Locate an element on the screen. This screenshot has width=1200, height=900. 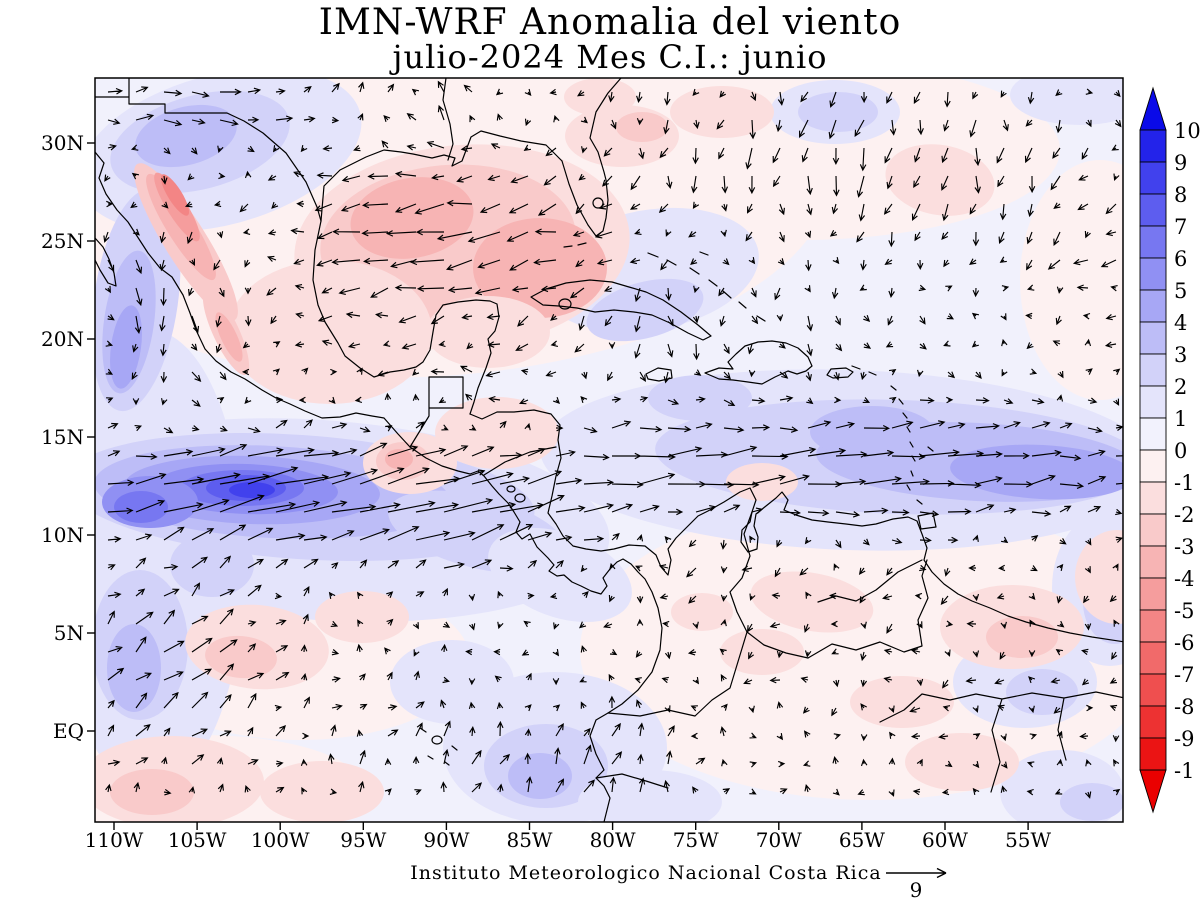
central-america-caribbean-coast-coastline is located at coordinates (796, 526).